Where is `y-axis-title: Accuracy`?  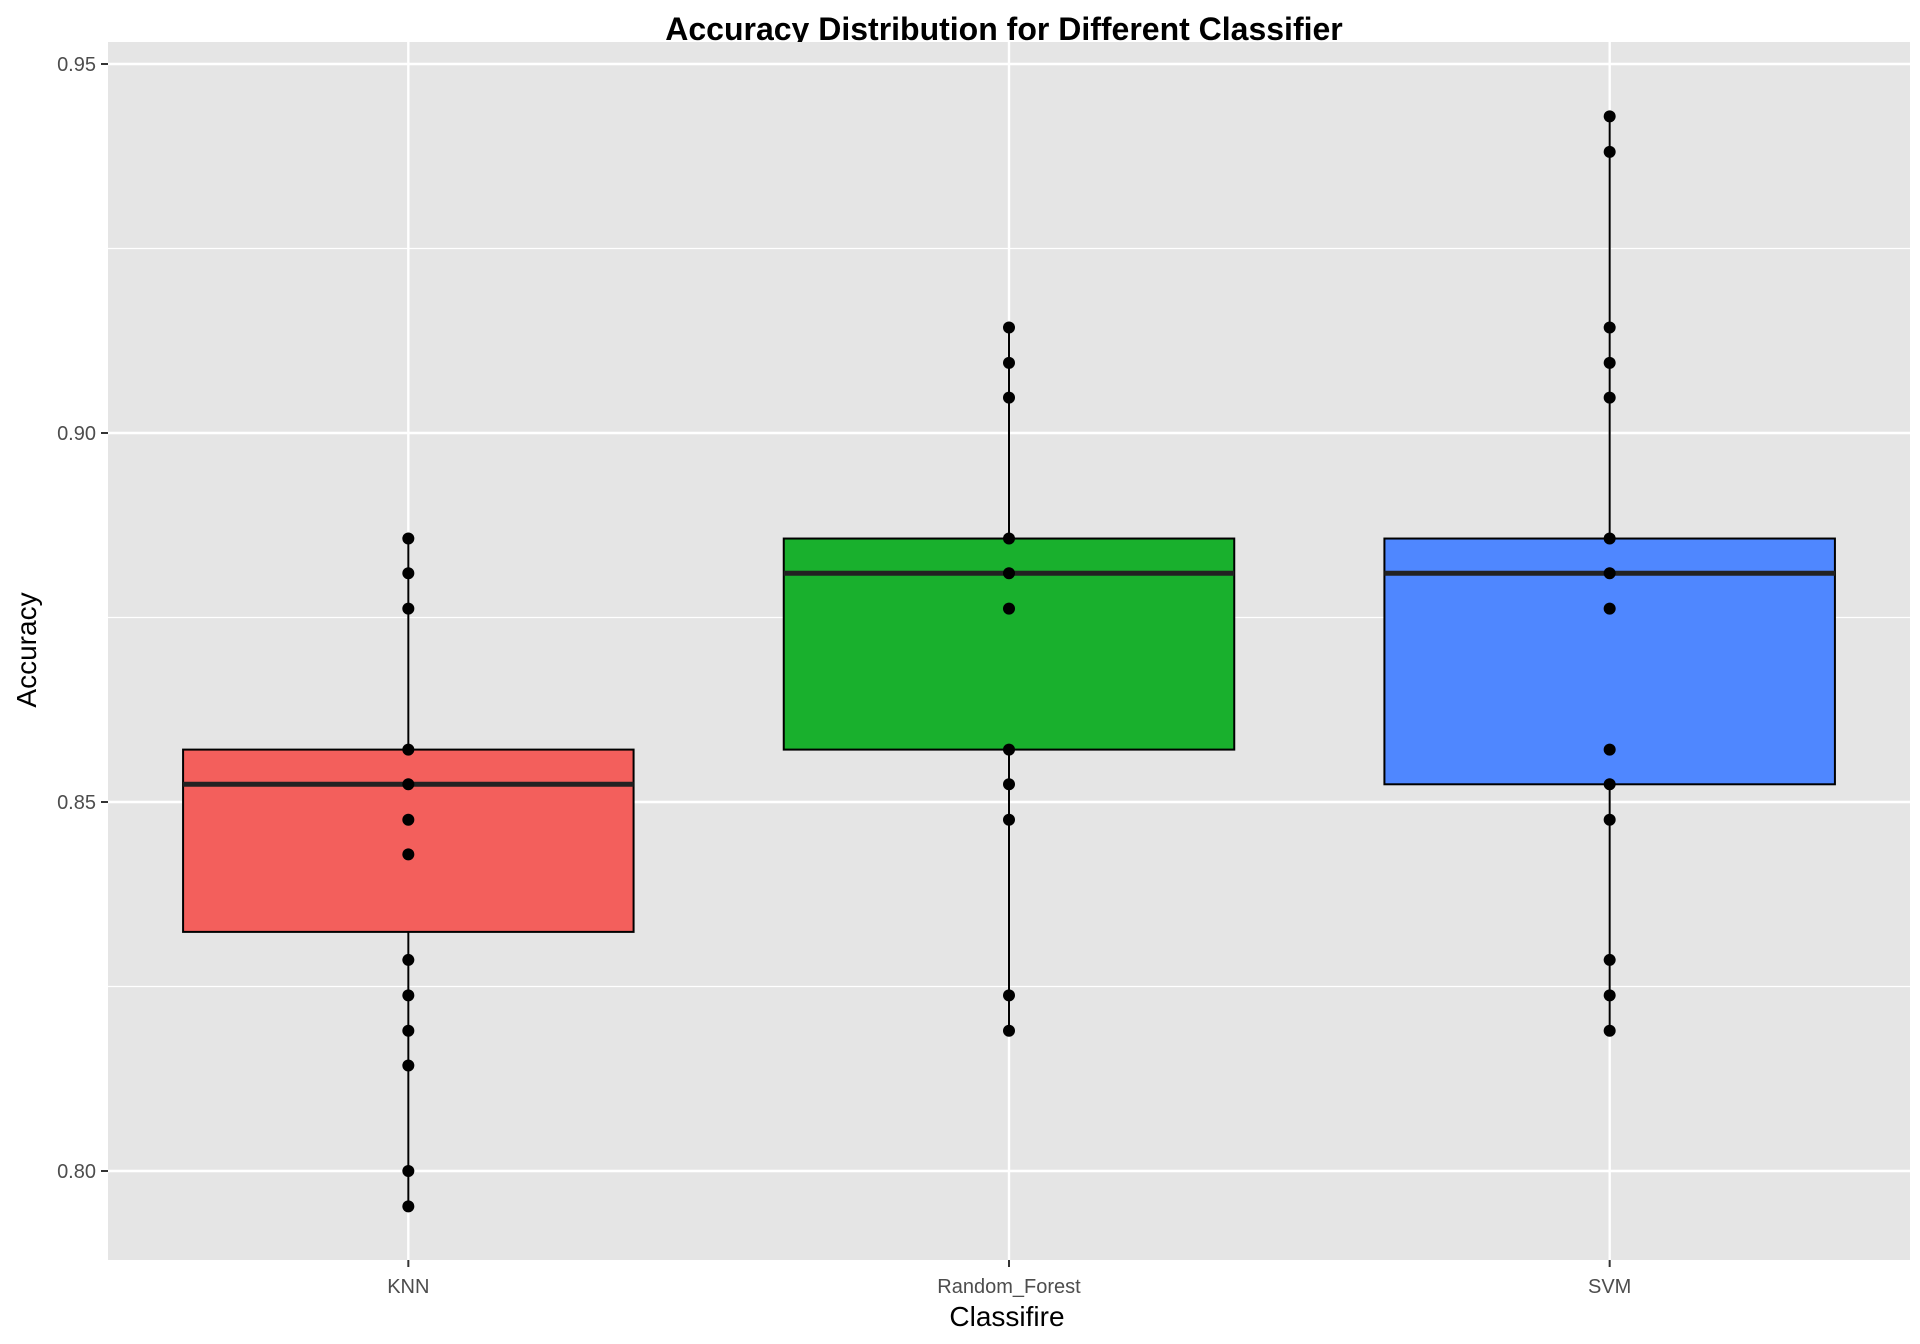
y-axis-title: Accuracy is located at coordinates (26, 649).